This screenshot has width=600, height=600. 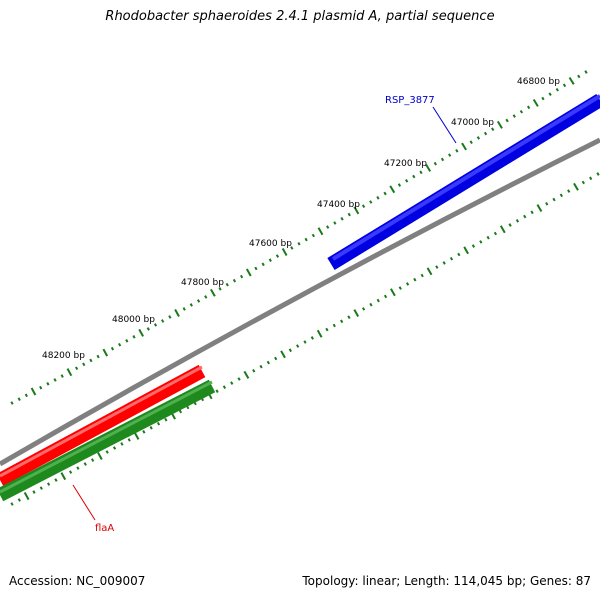 I want to click on accession-text: Accession: NC_009007, so click(x=77, y=581).